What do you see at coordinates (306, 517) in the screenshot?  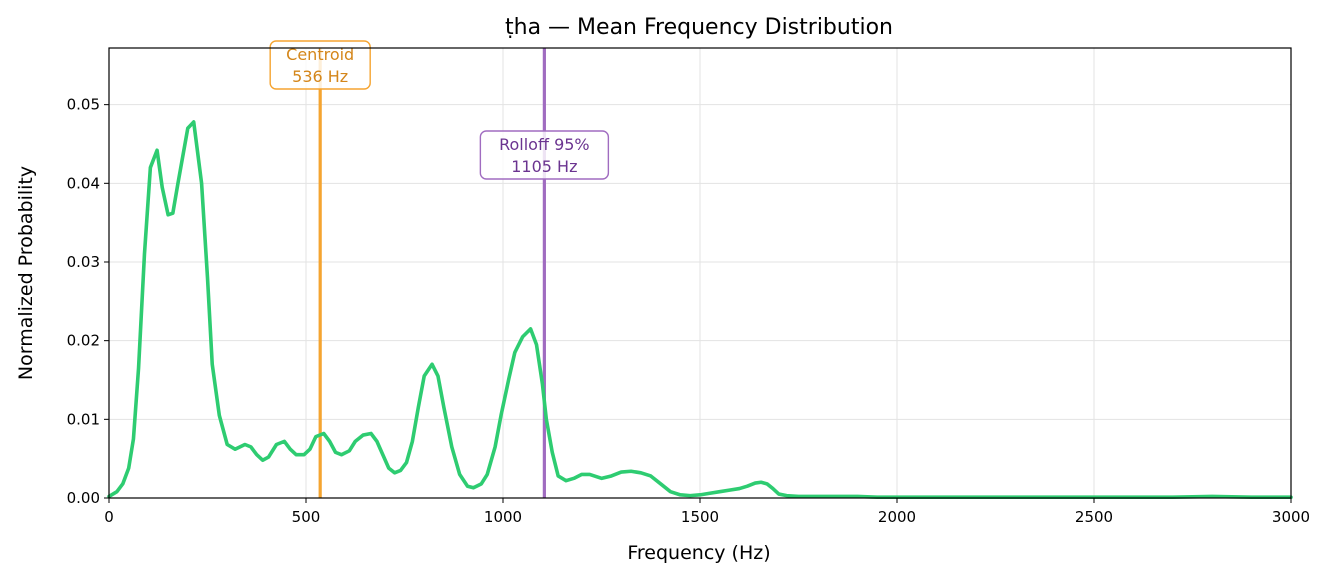 I see `x-tick-label: 500` at bounding box center [306, 517].